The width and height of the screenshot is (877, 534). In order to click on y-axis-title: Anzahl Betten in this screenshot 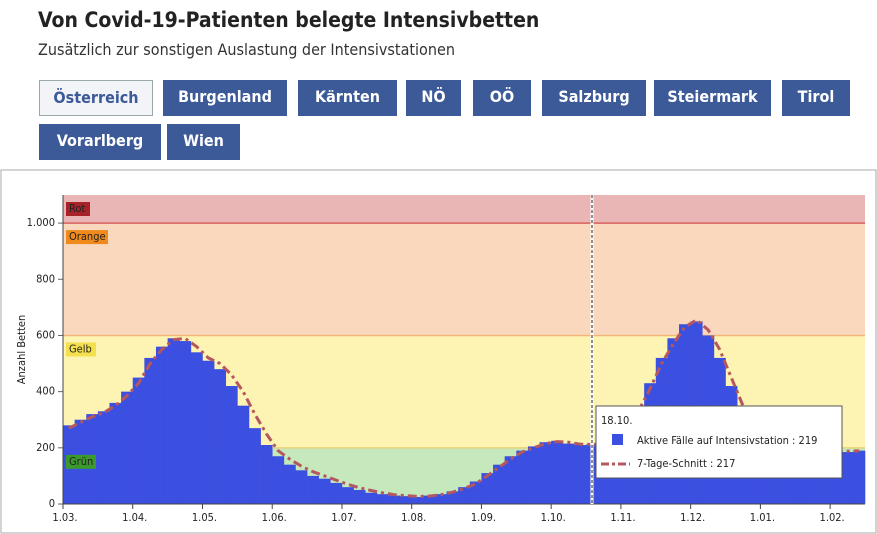, I will do `click(21, 349)`.